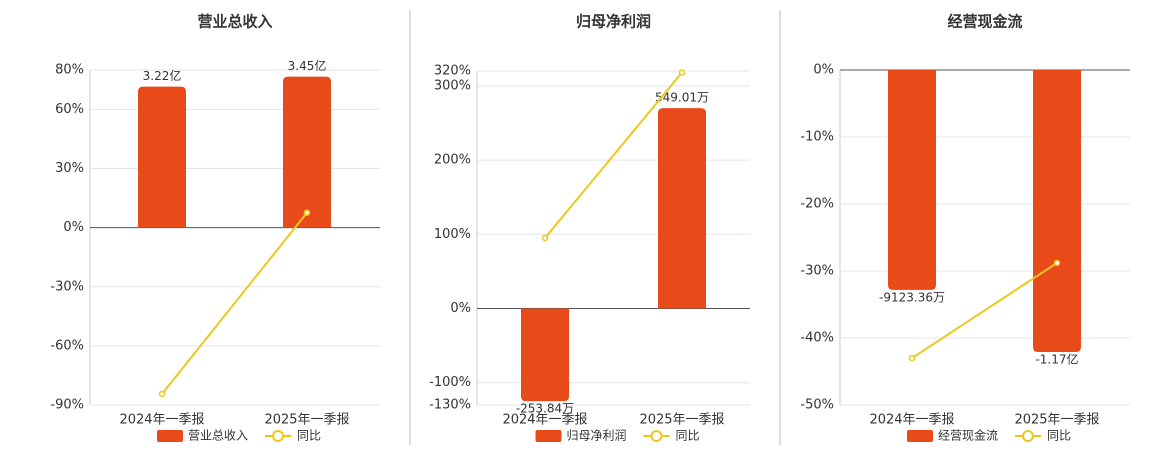 This screenshot has height=450, width=1160. Describe the element at coordinates (69, 109) in the screenshot. I see `y-tick-label: 60%` at that location.